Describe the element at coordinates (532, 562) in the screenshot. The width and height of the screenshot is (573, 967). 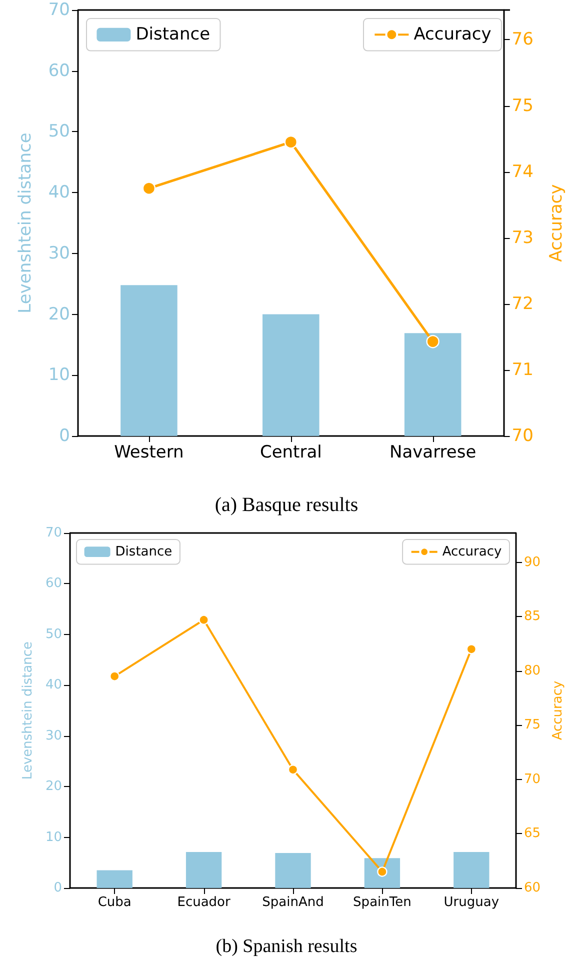
I see `y2-tick-label: 90` at that location.